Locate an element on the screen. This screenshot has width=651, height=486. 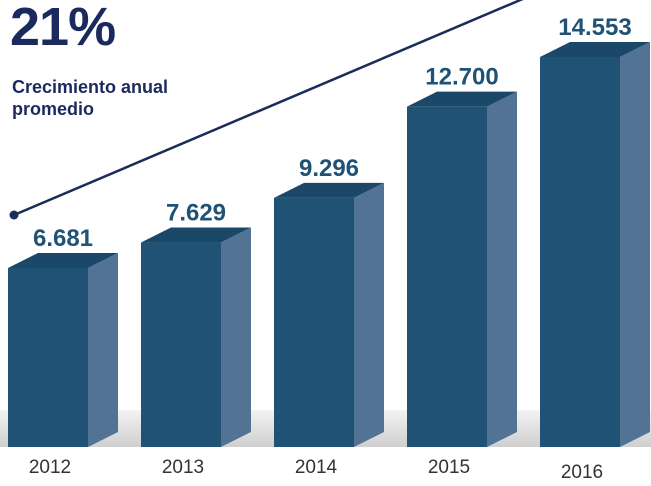
value-label: 9.296 is located at coordinates (329, 168).